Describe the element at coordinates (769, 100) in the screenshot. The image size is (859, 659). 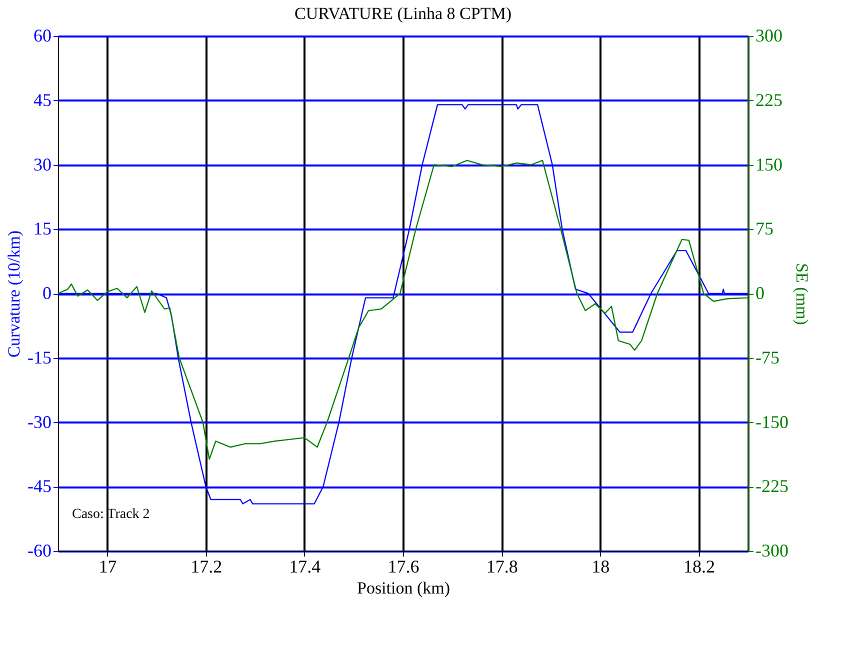
I see `y2-tick-label: 225` at that location.